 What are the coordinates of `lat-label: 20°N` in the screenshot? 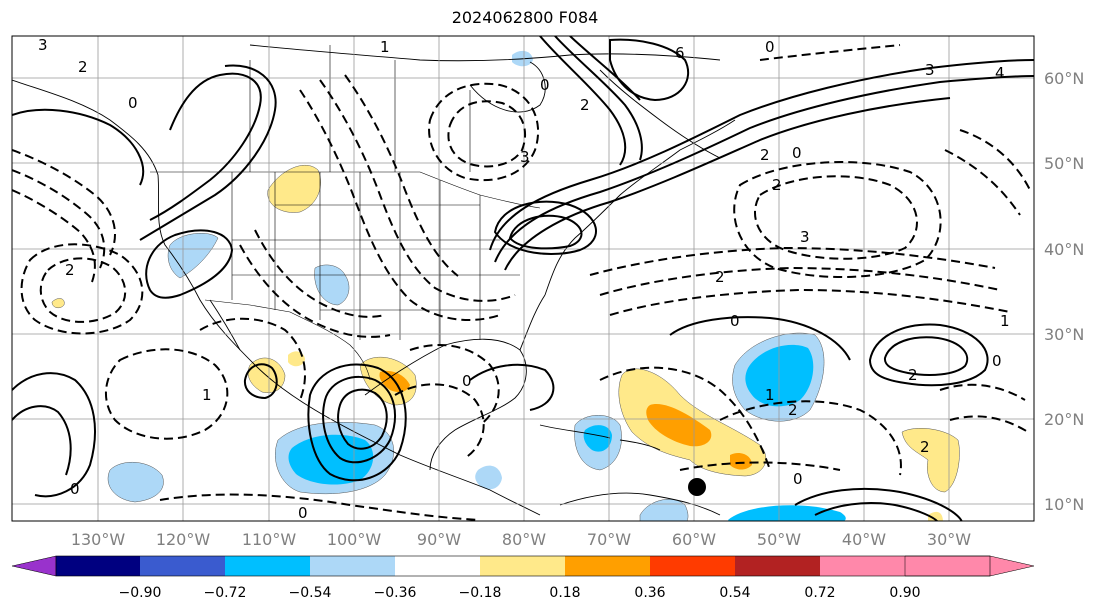 It's located at (1064, 419).